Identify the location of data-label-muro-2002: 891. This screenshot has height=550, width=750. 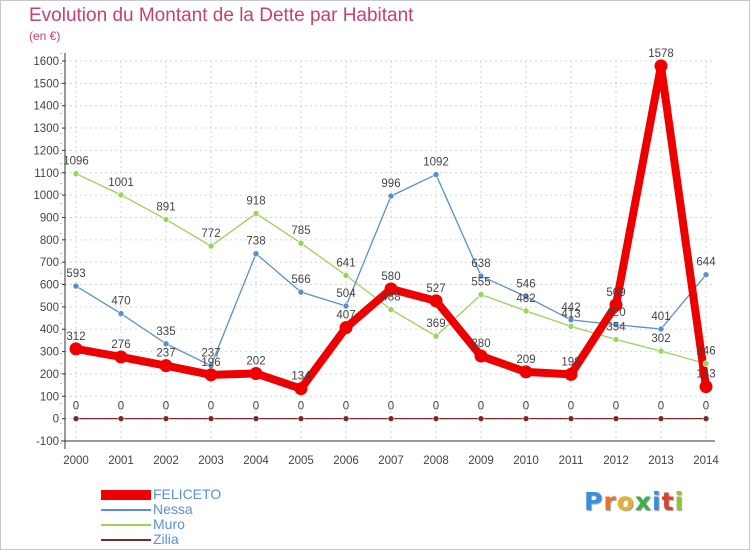
(165, 207).